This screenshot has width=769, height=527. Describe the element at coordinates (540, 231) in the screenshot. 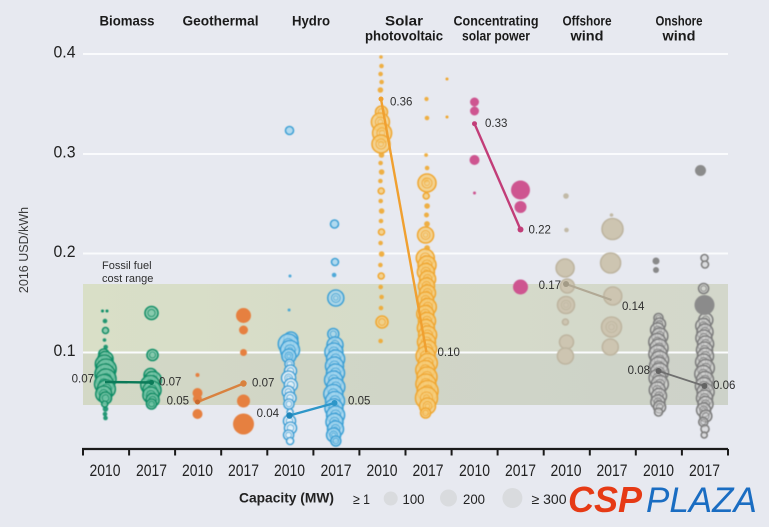

I see `svg-text: 0.22` at that location.